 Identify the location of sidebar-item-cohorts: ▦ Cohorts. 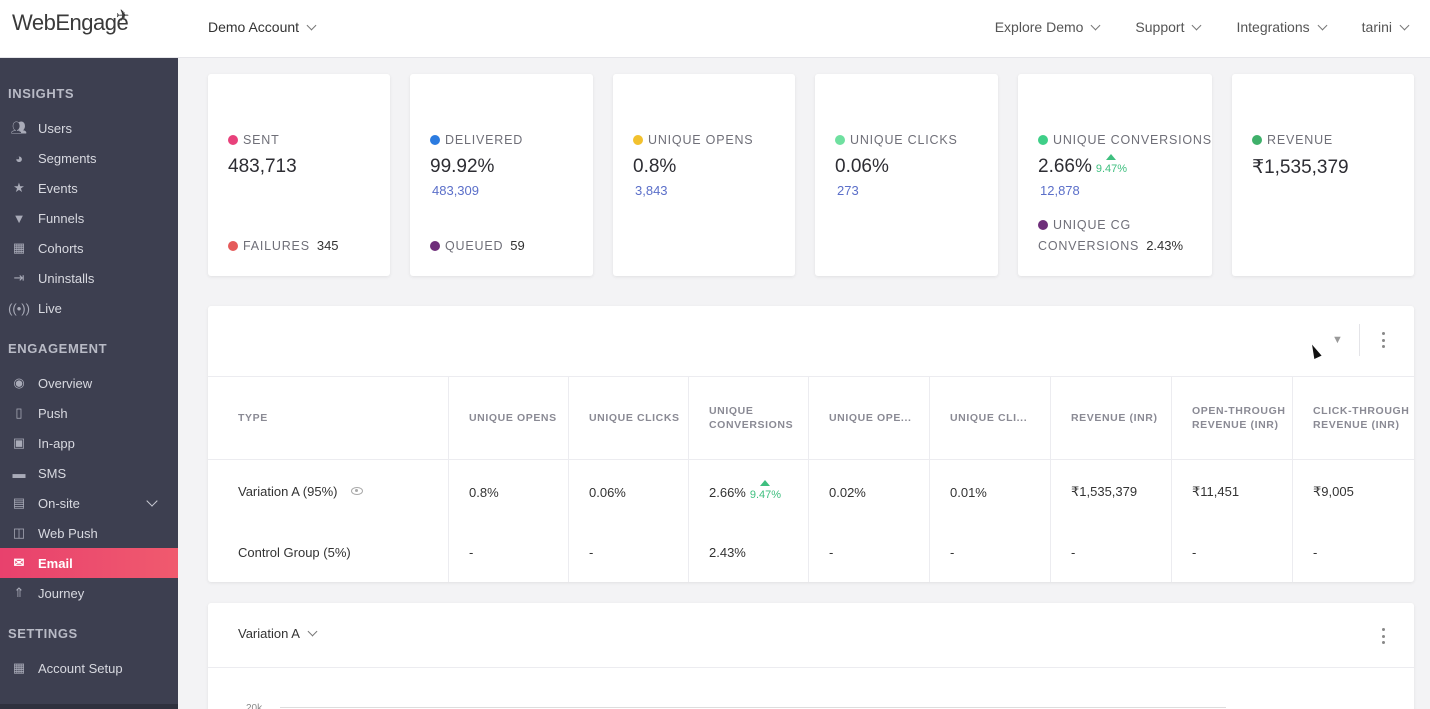
(89, 248).